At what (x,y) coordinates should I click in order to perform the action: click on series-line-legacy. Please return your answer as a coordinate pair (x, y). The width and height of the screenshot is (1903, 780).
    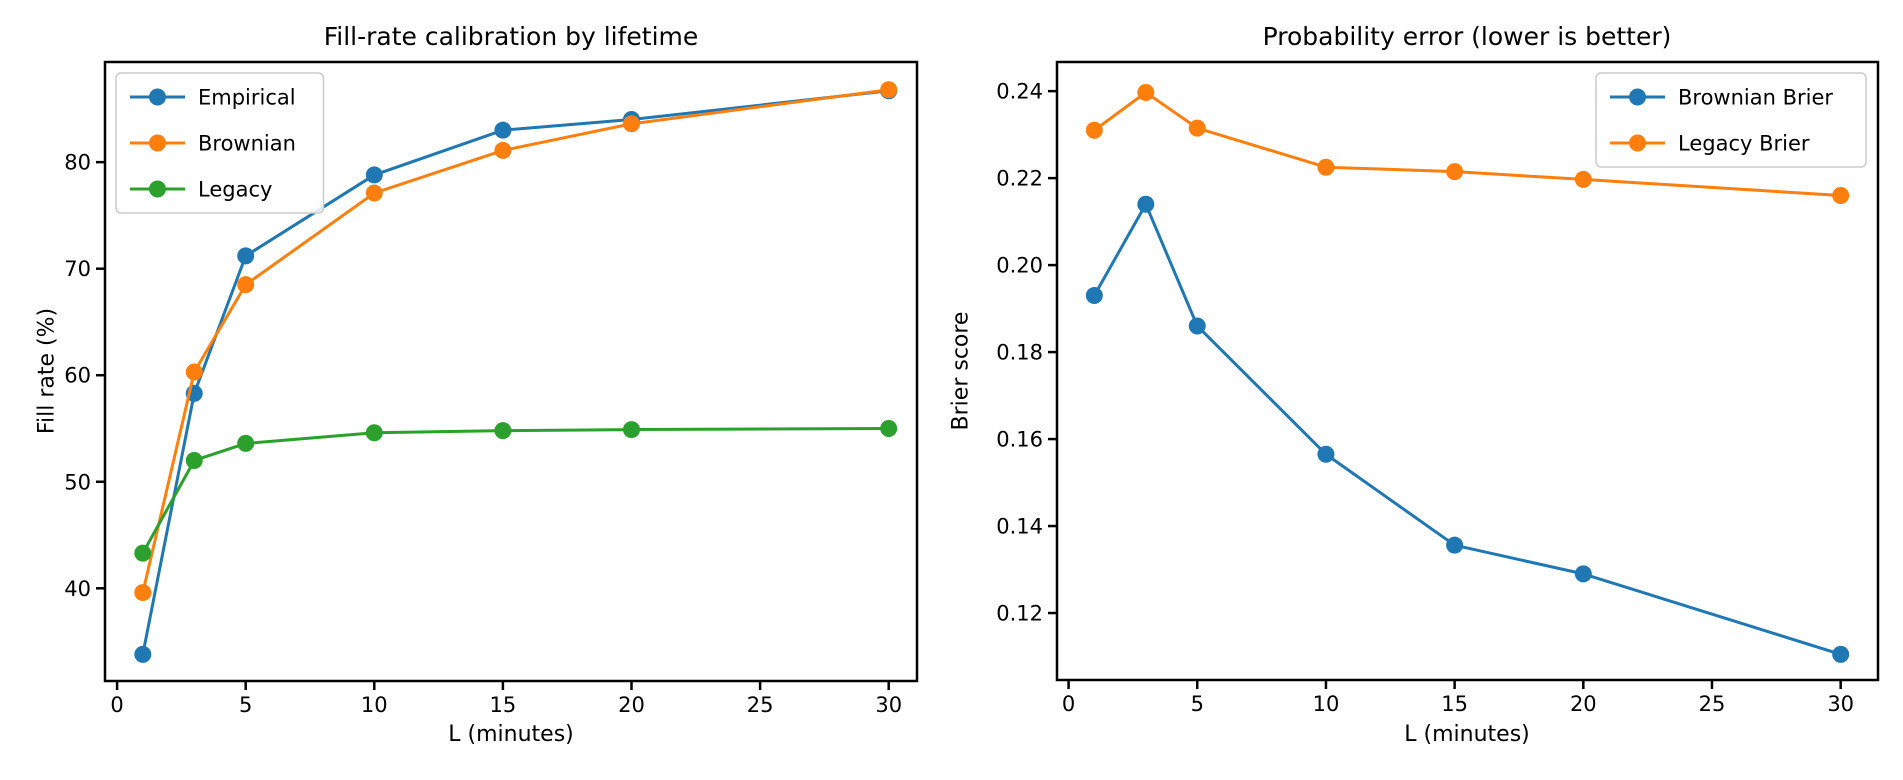
    Looking at the image, I should click on (516, 490).